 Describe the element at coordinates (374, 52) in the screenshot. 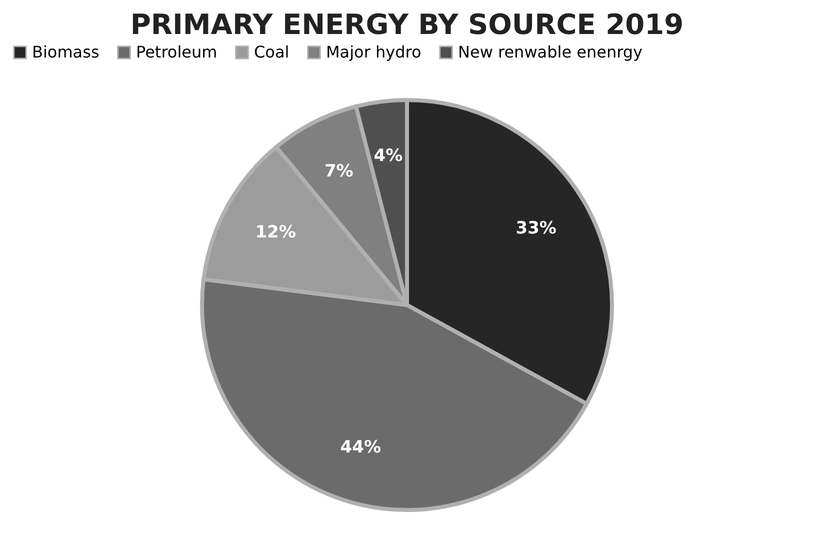

I see `legend-label: Major hydro` at that location.